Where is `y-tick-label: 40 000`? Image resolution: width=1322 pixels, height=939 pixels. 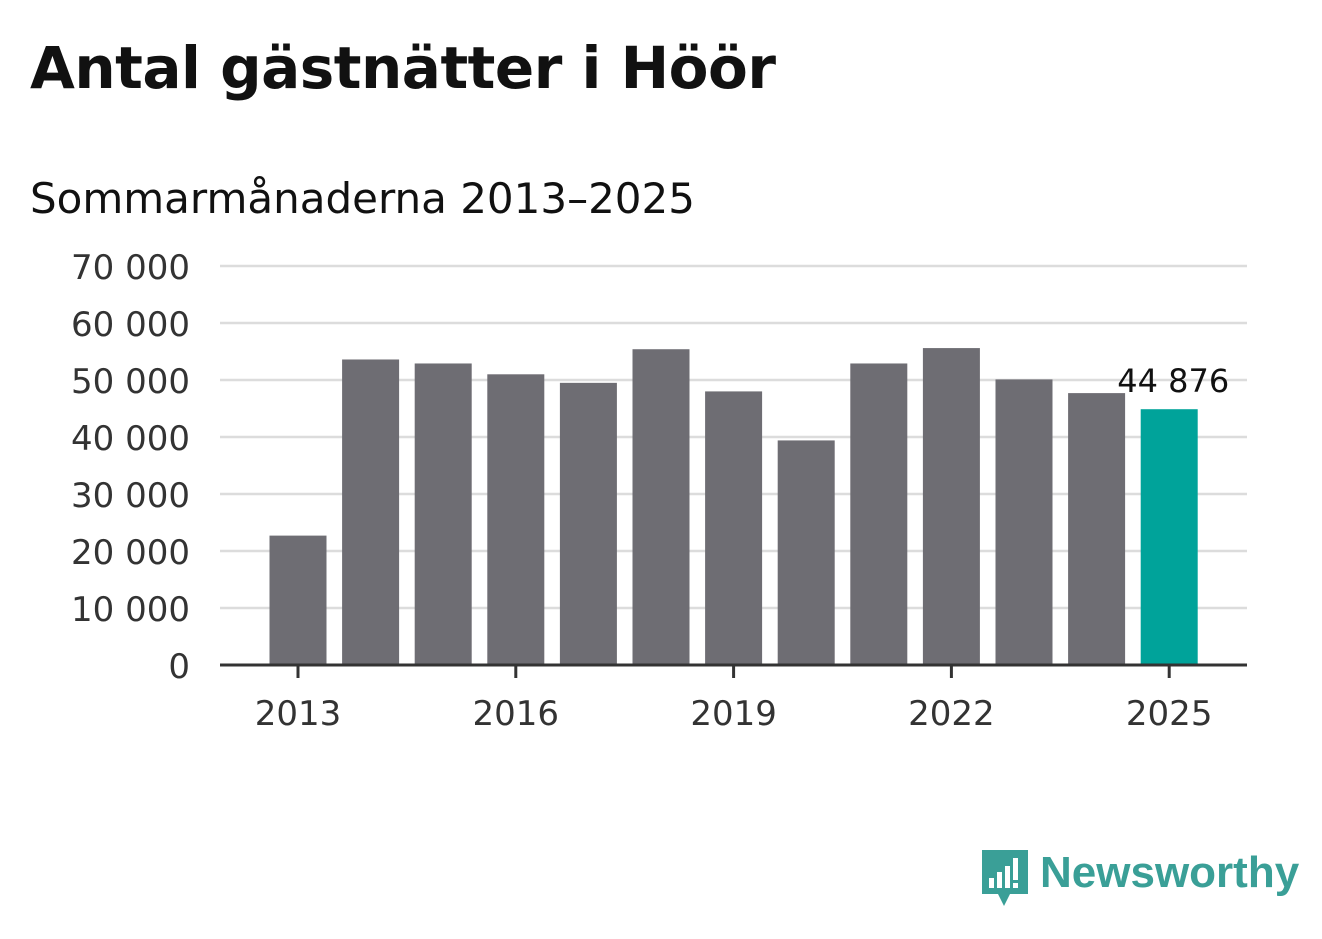
y-tick-label: 40 000 is located at coordinates (130, 439).